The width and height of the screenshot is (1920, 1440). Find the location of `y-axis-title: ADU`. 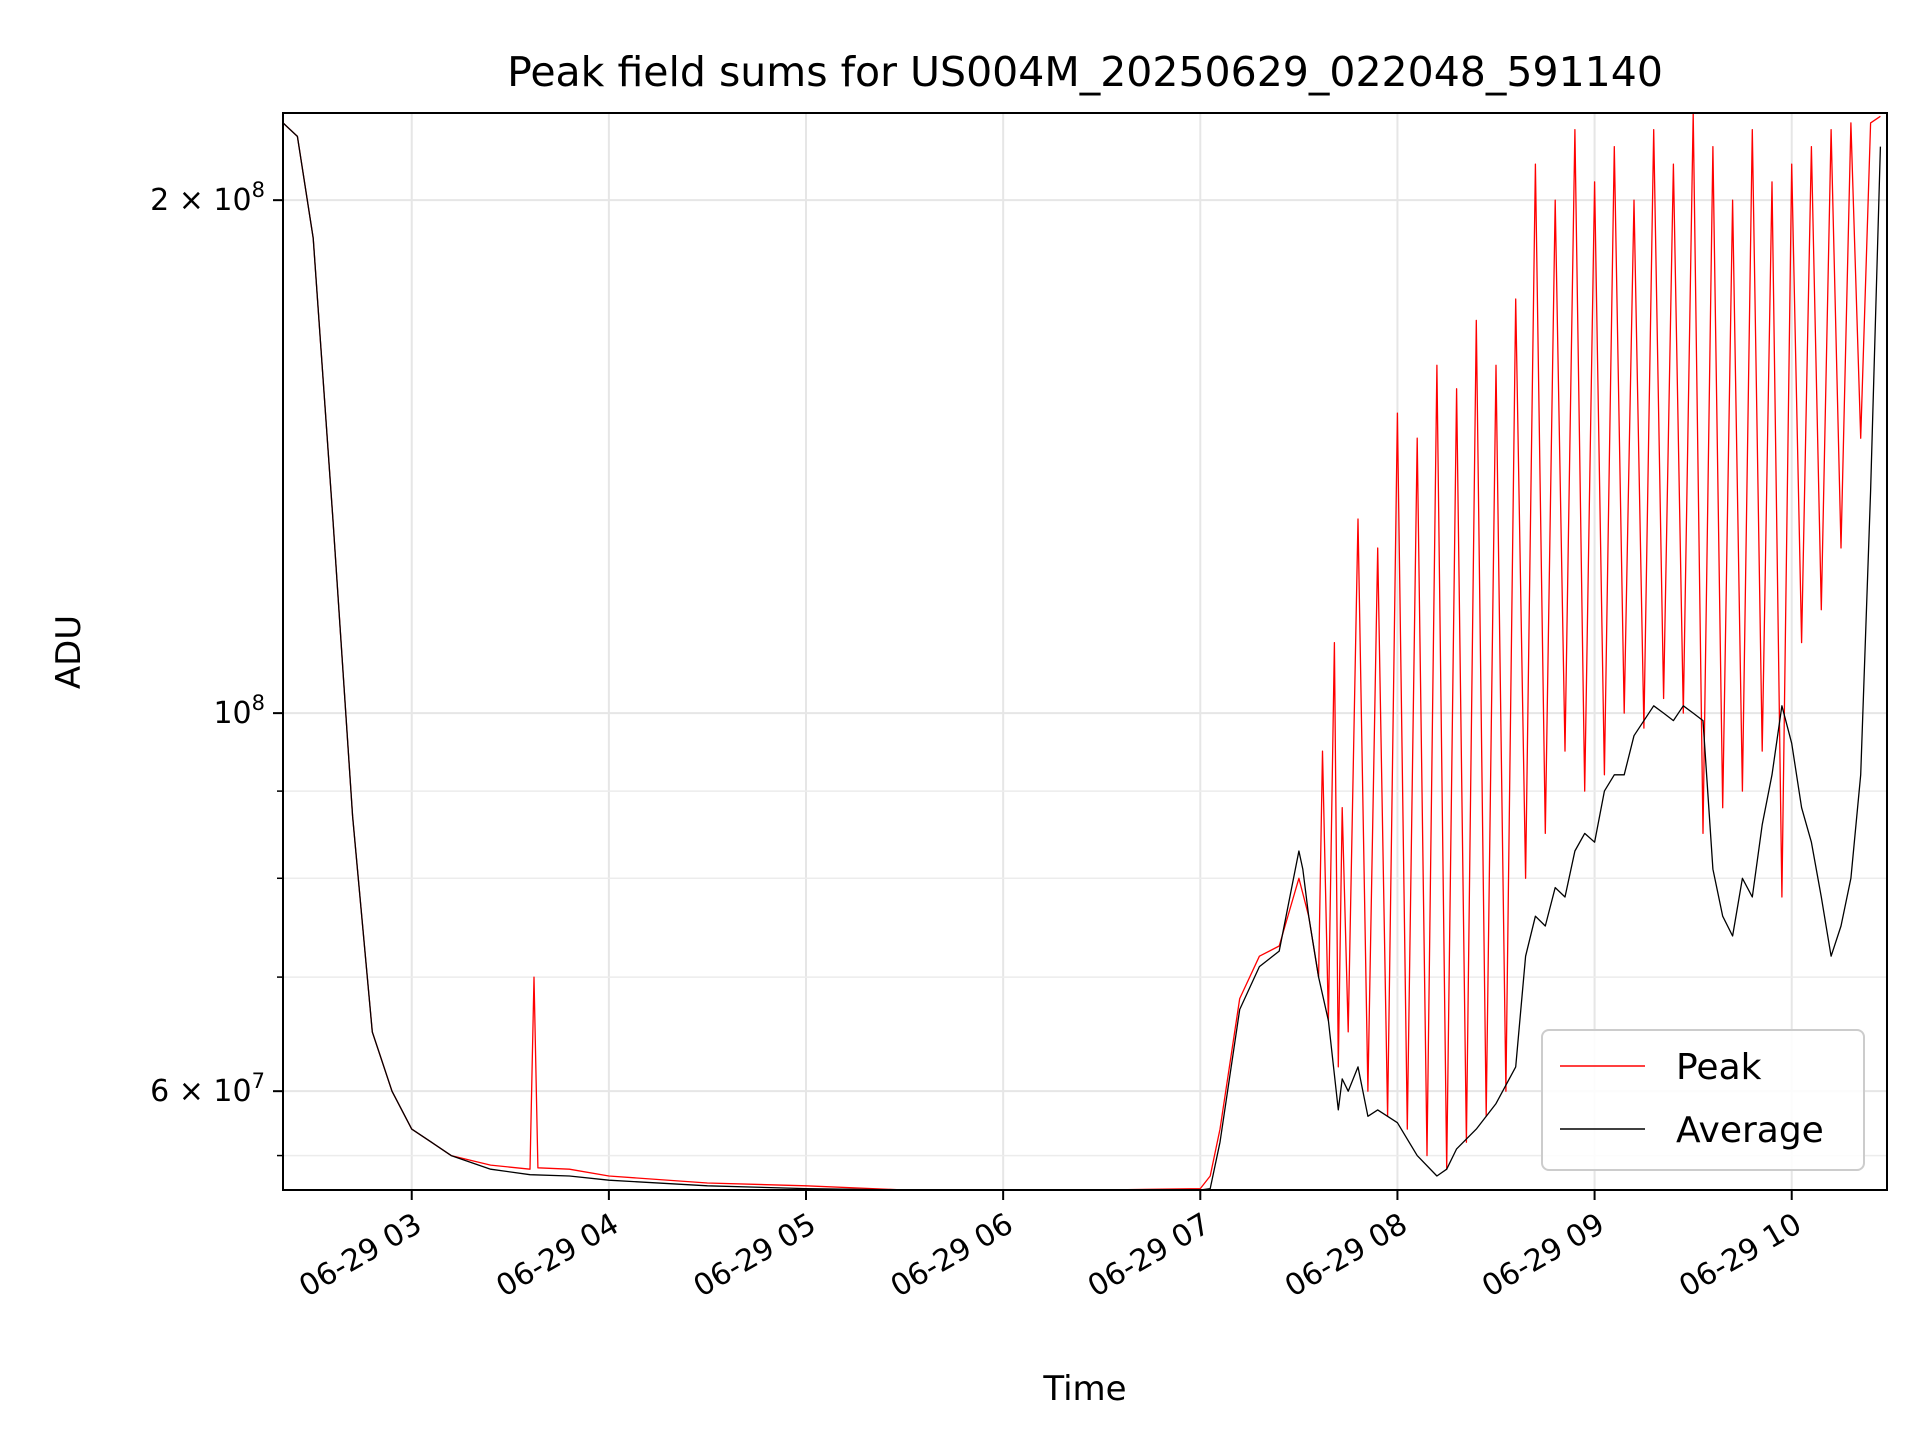

y-axis-title: ADU is located at coordinates (69, 652).